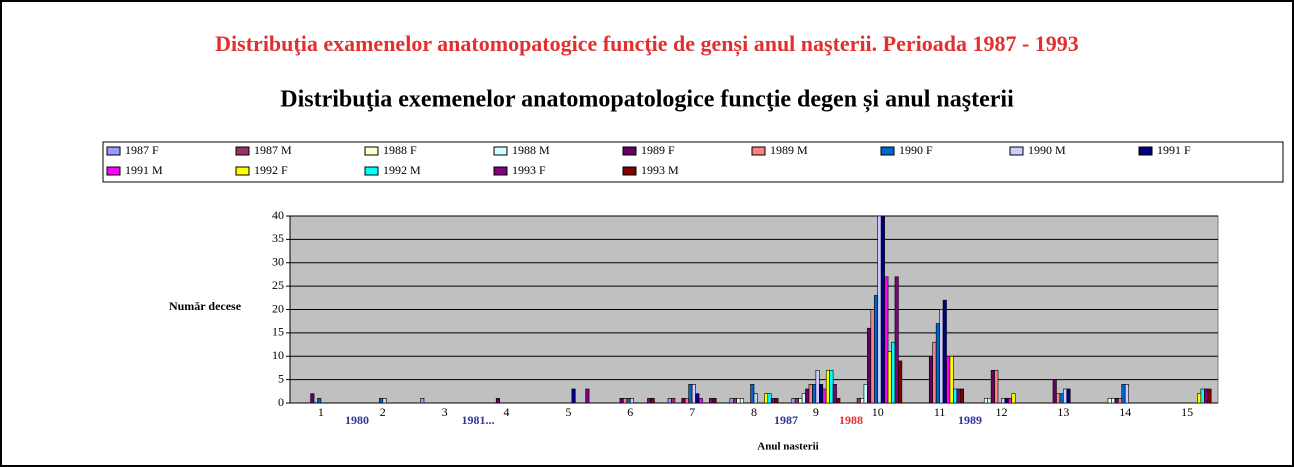  What do you see at coordinates (658, 150) in the screenshot?
I see `legend-label: 1989 F` at bounding box center [658, 150].